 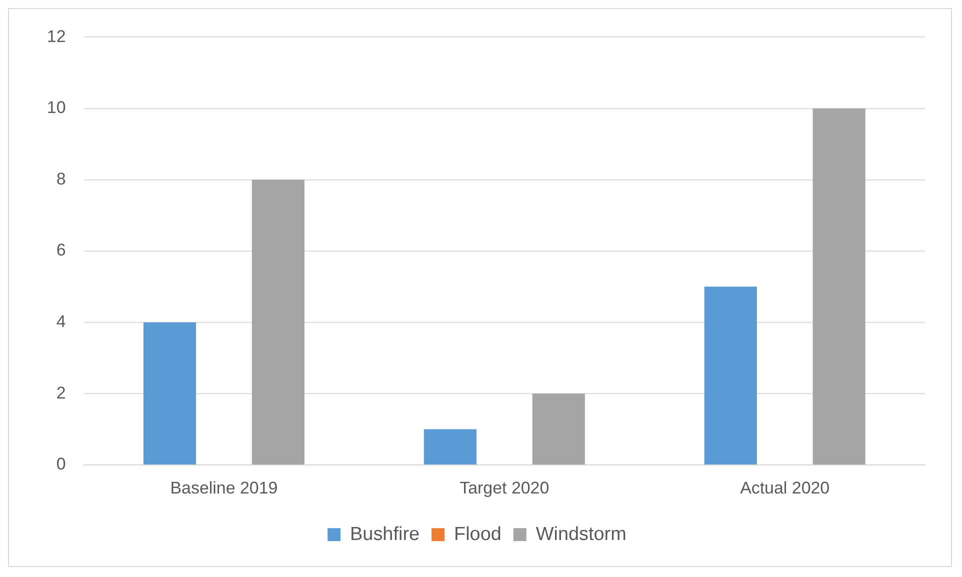 What do you see at coordinates (478, 534) in the screenshot?
I see `legend-label: Flood` at bounding box center [478, 534].